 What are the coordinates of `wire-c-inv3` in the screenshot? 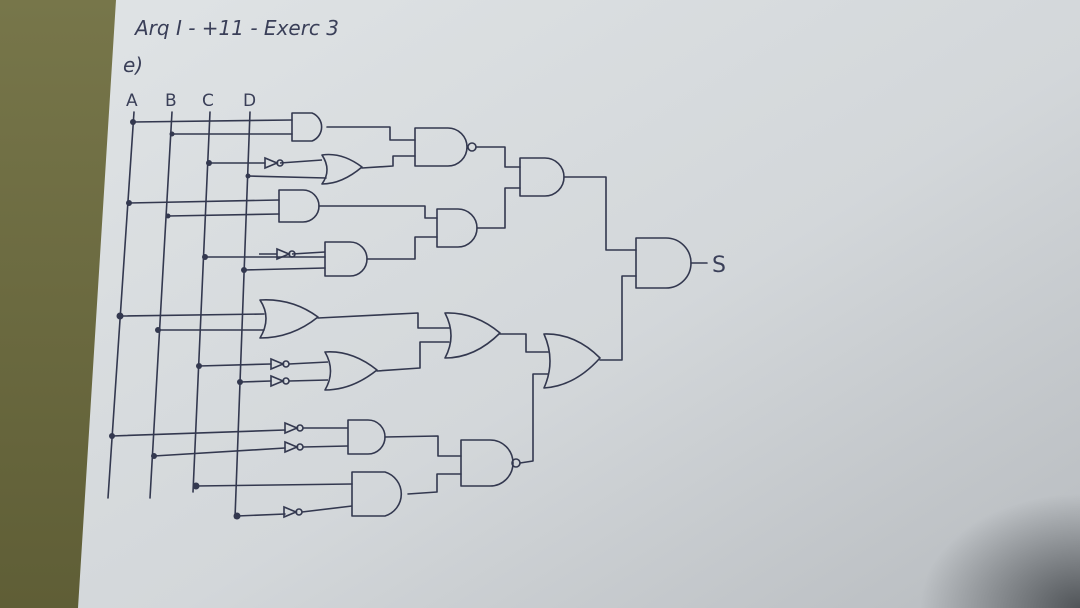 It's located at (235, 365).